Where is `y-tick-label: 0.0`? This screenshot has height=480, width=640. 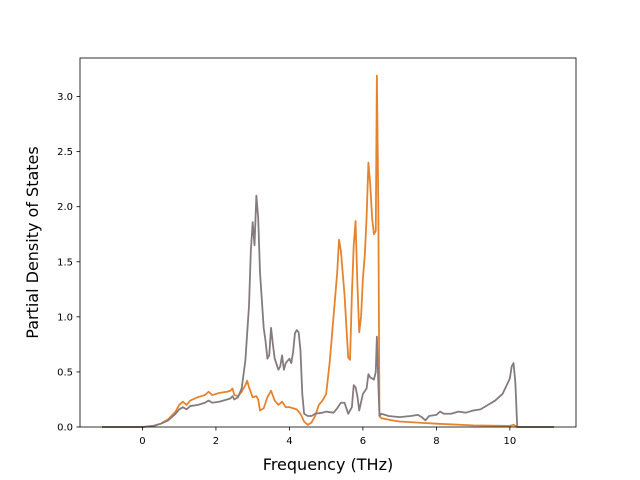 y-tick-label: 0.0 is located at coordinates (65, 428).